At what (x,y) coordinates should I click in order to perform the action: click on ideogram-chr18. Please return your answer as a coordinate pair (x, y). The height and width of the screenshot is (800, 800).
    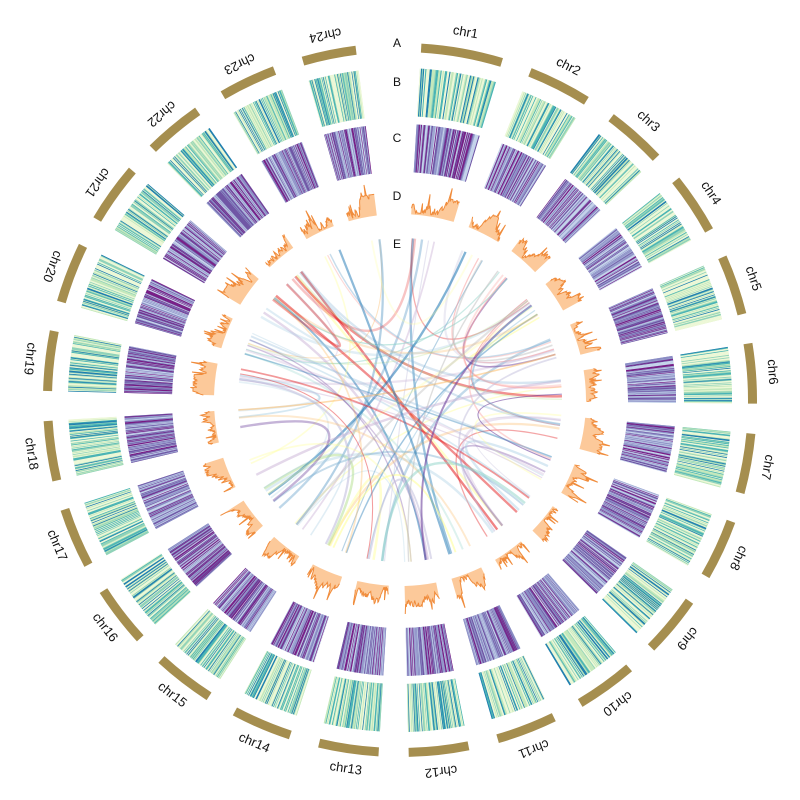
    Looking at the image, I should click on (52, 451).